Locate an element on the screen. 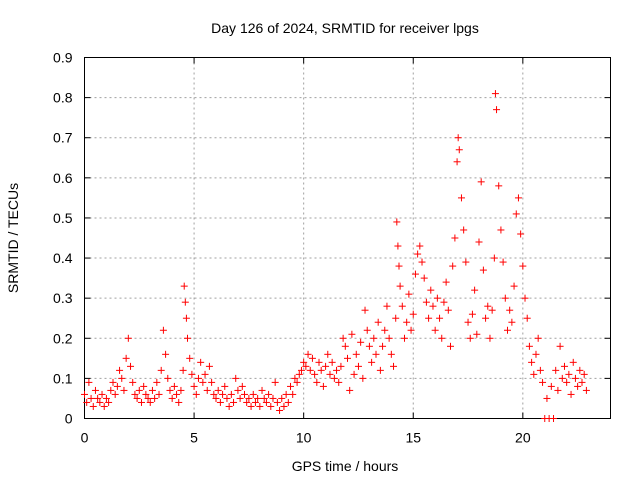 This screenshot has height=480, width=640. y-tick-label: 0.1 is located at coordinates (63, 378).